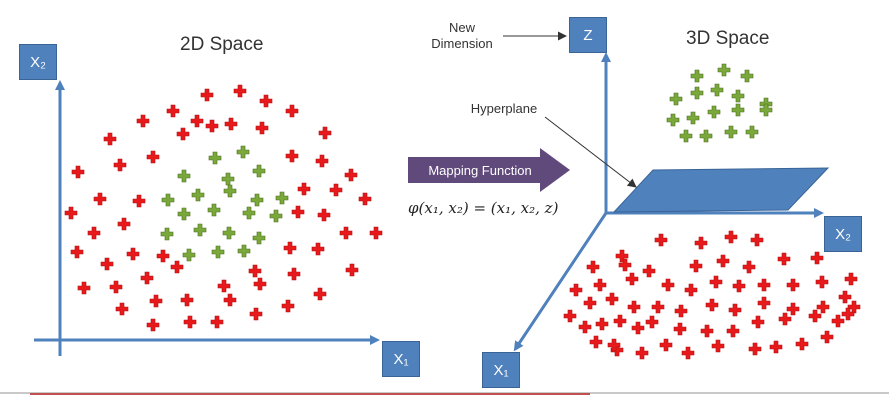 The height and width of the screenshot is (406, 889). What do you see at coordinates (504, 108) in the screenshot?
I see `hyperplane-label: Hyperplane` at bounding box center [504, 108].